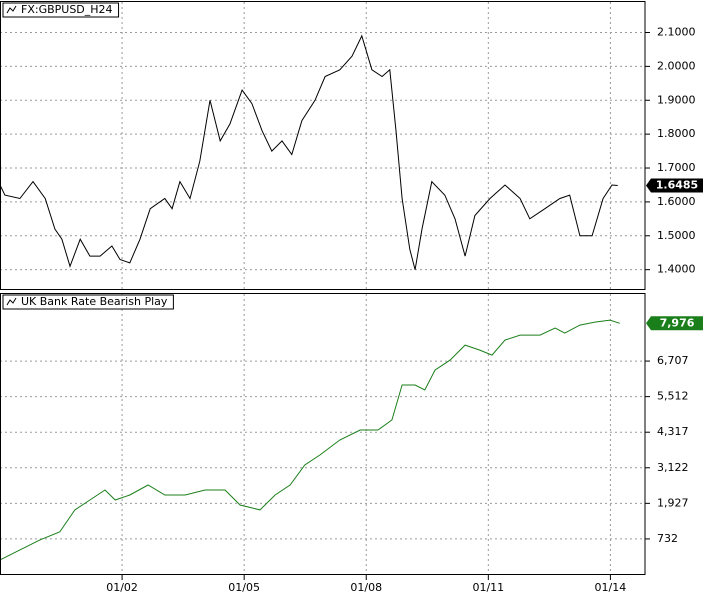 This screenshot has height=612, width=718. I want to click on legend: UK Bank Rate Bearish Play, so click(88, 302).